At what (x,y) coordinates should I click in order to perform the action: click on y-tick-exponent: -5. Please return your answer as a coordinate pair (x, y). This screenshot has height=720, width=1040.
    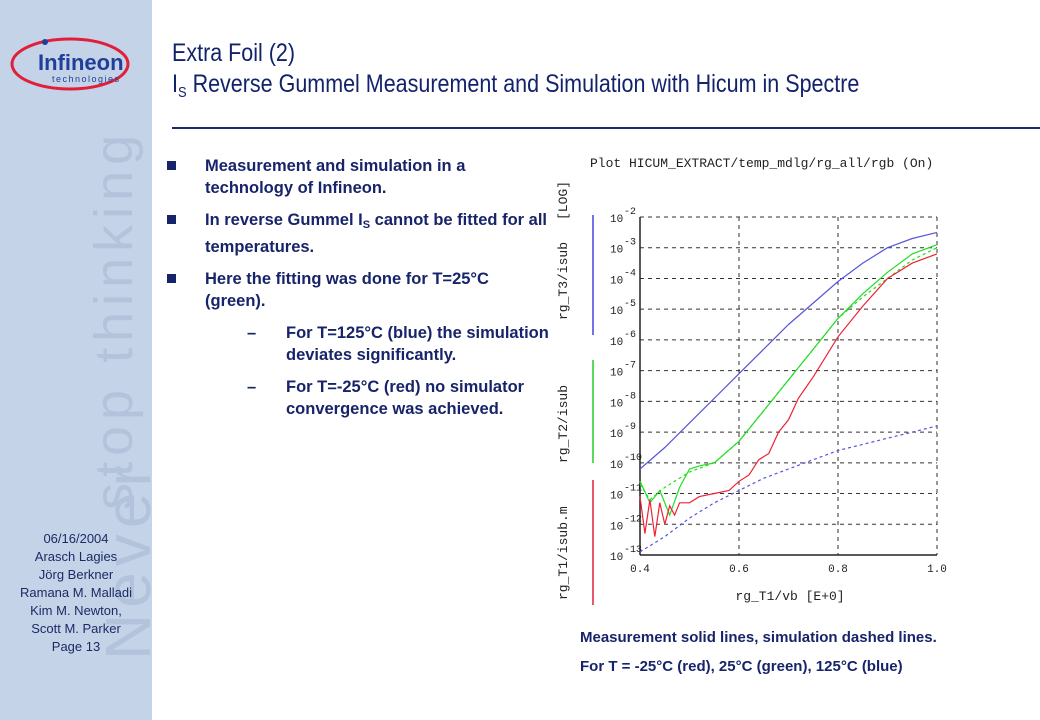
    Looking at the image, I should click on (630, 304).